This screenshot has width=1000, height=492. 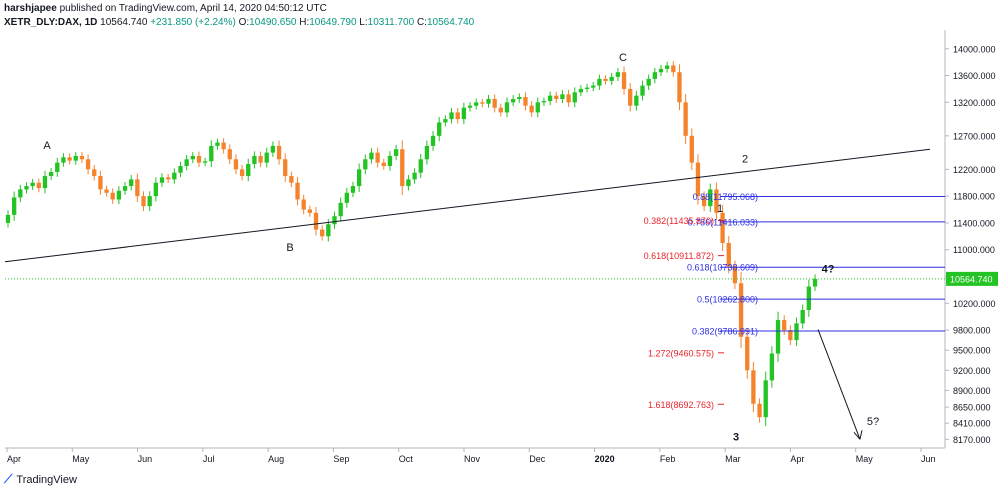 I want to click on price-tick-label: 12700.000, so click(x=974, y=136).